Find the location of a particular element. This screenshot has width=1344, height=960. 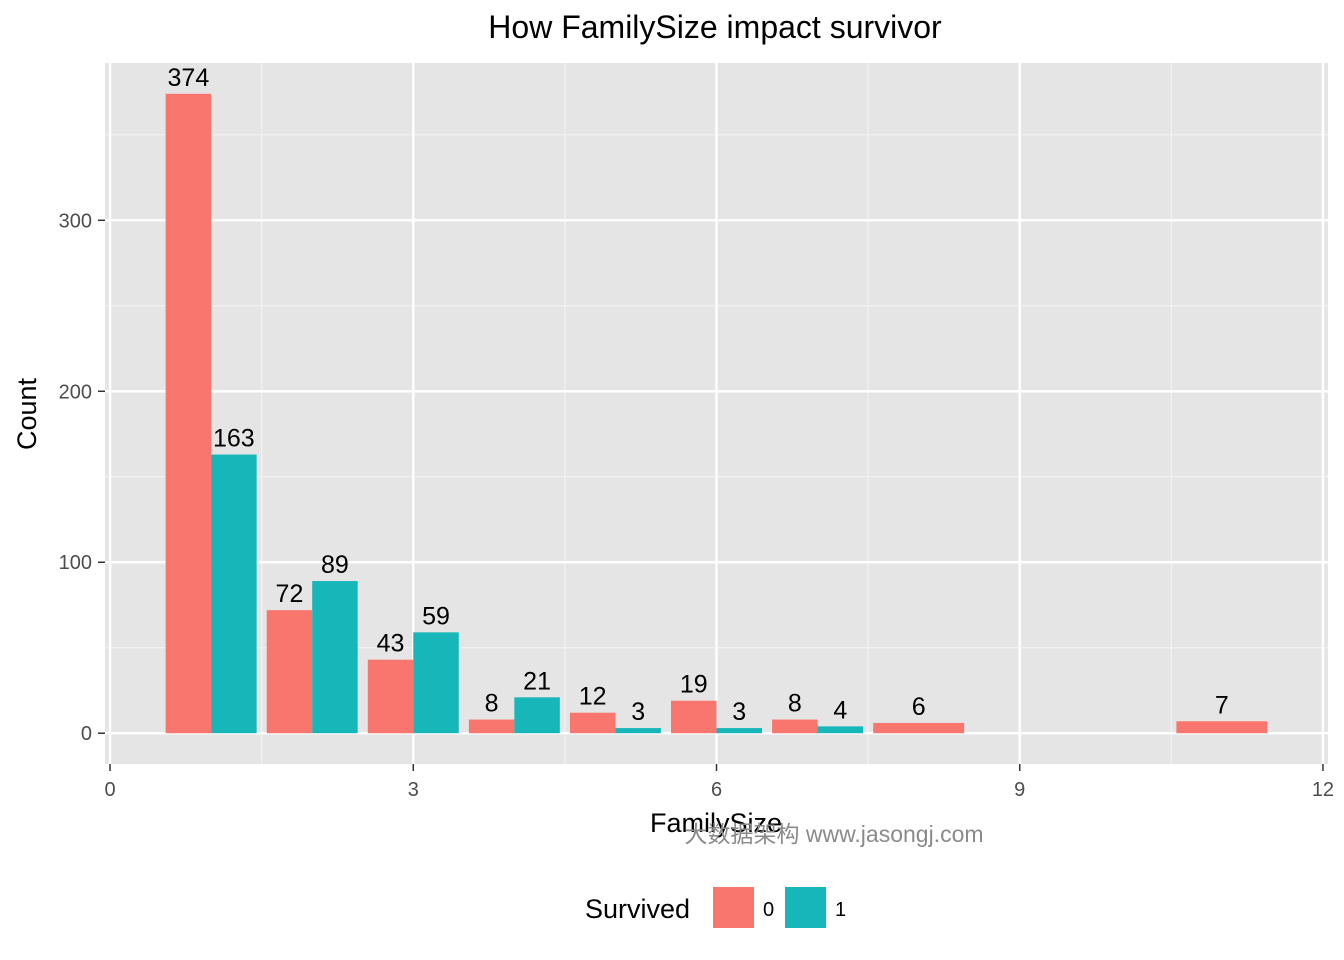

data-label-survived-1-size-2: 89 is located at coordinates (335, 565).